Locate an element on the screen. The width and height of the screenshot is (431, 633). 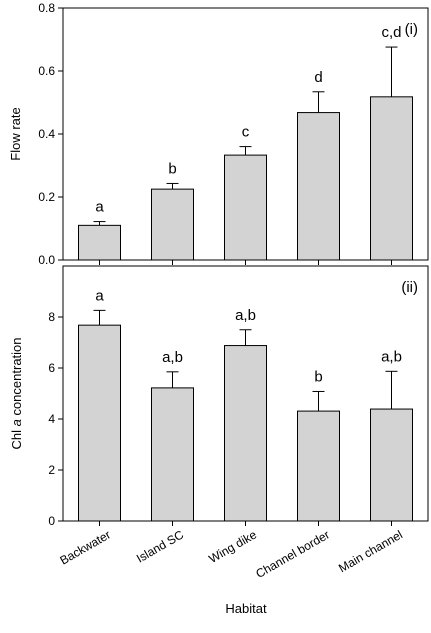
panel-label: (ii) is located at coordinates (409, 287).